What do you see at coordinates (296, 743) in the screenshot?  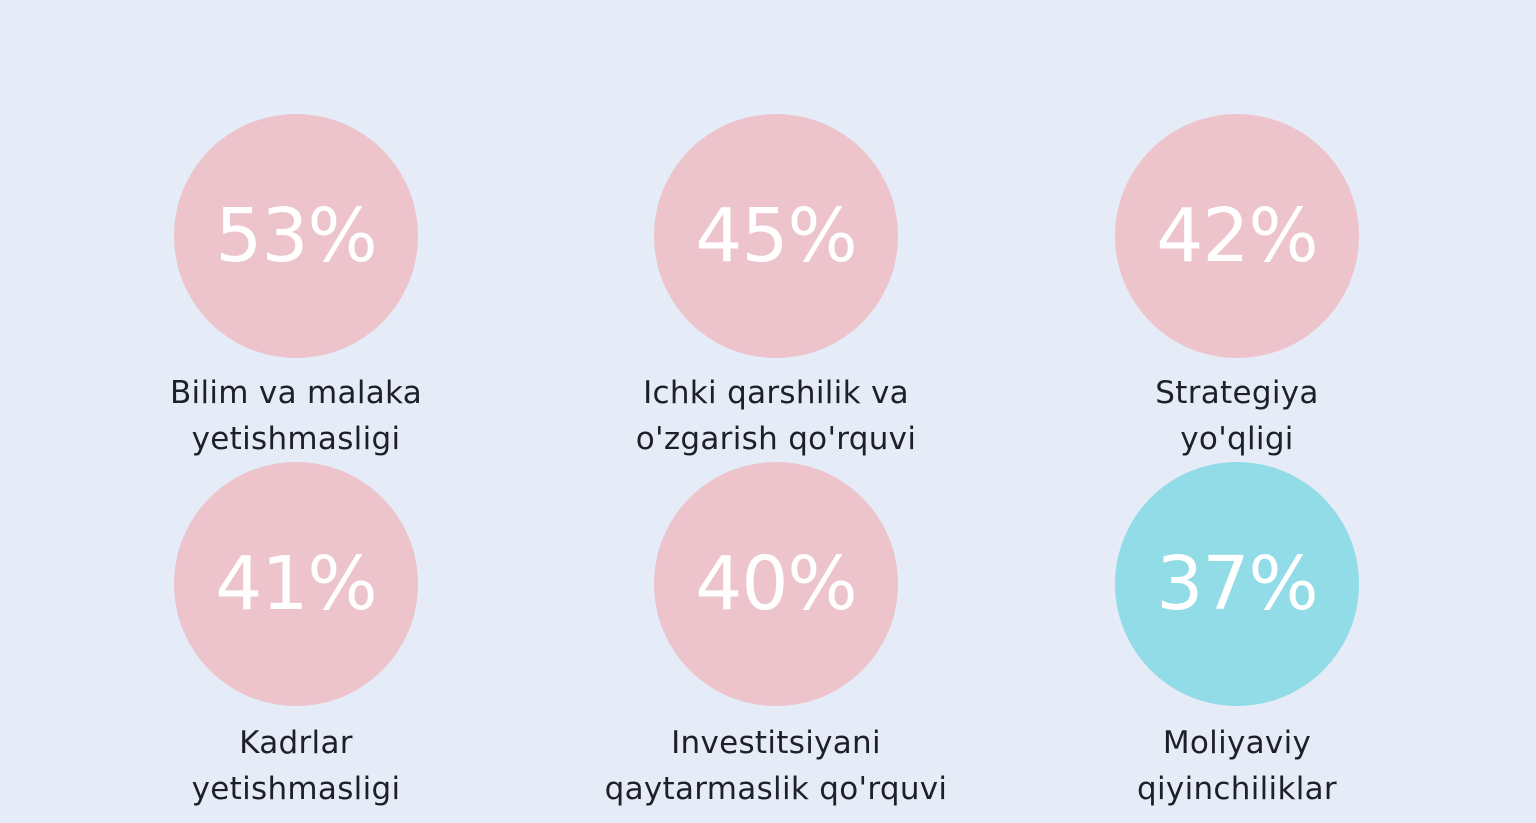 I see `stat-label-line: Kadrlar` at bounding box center [296, 743].